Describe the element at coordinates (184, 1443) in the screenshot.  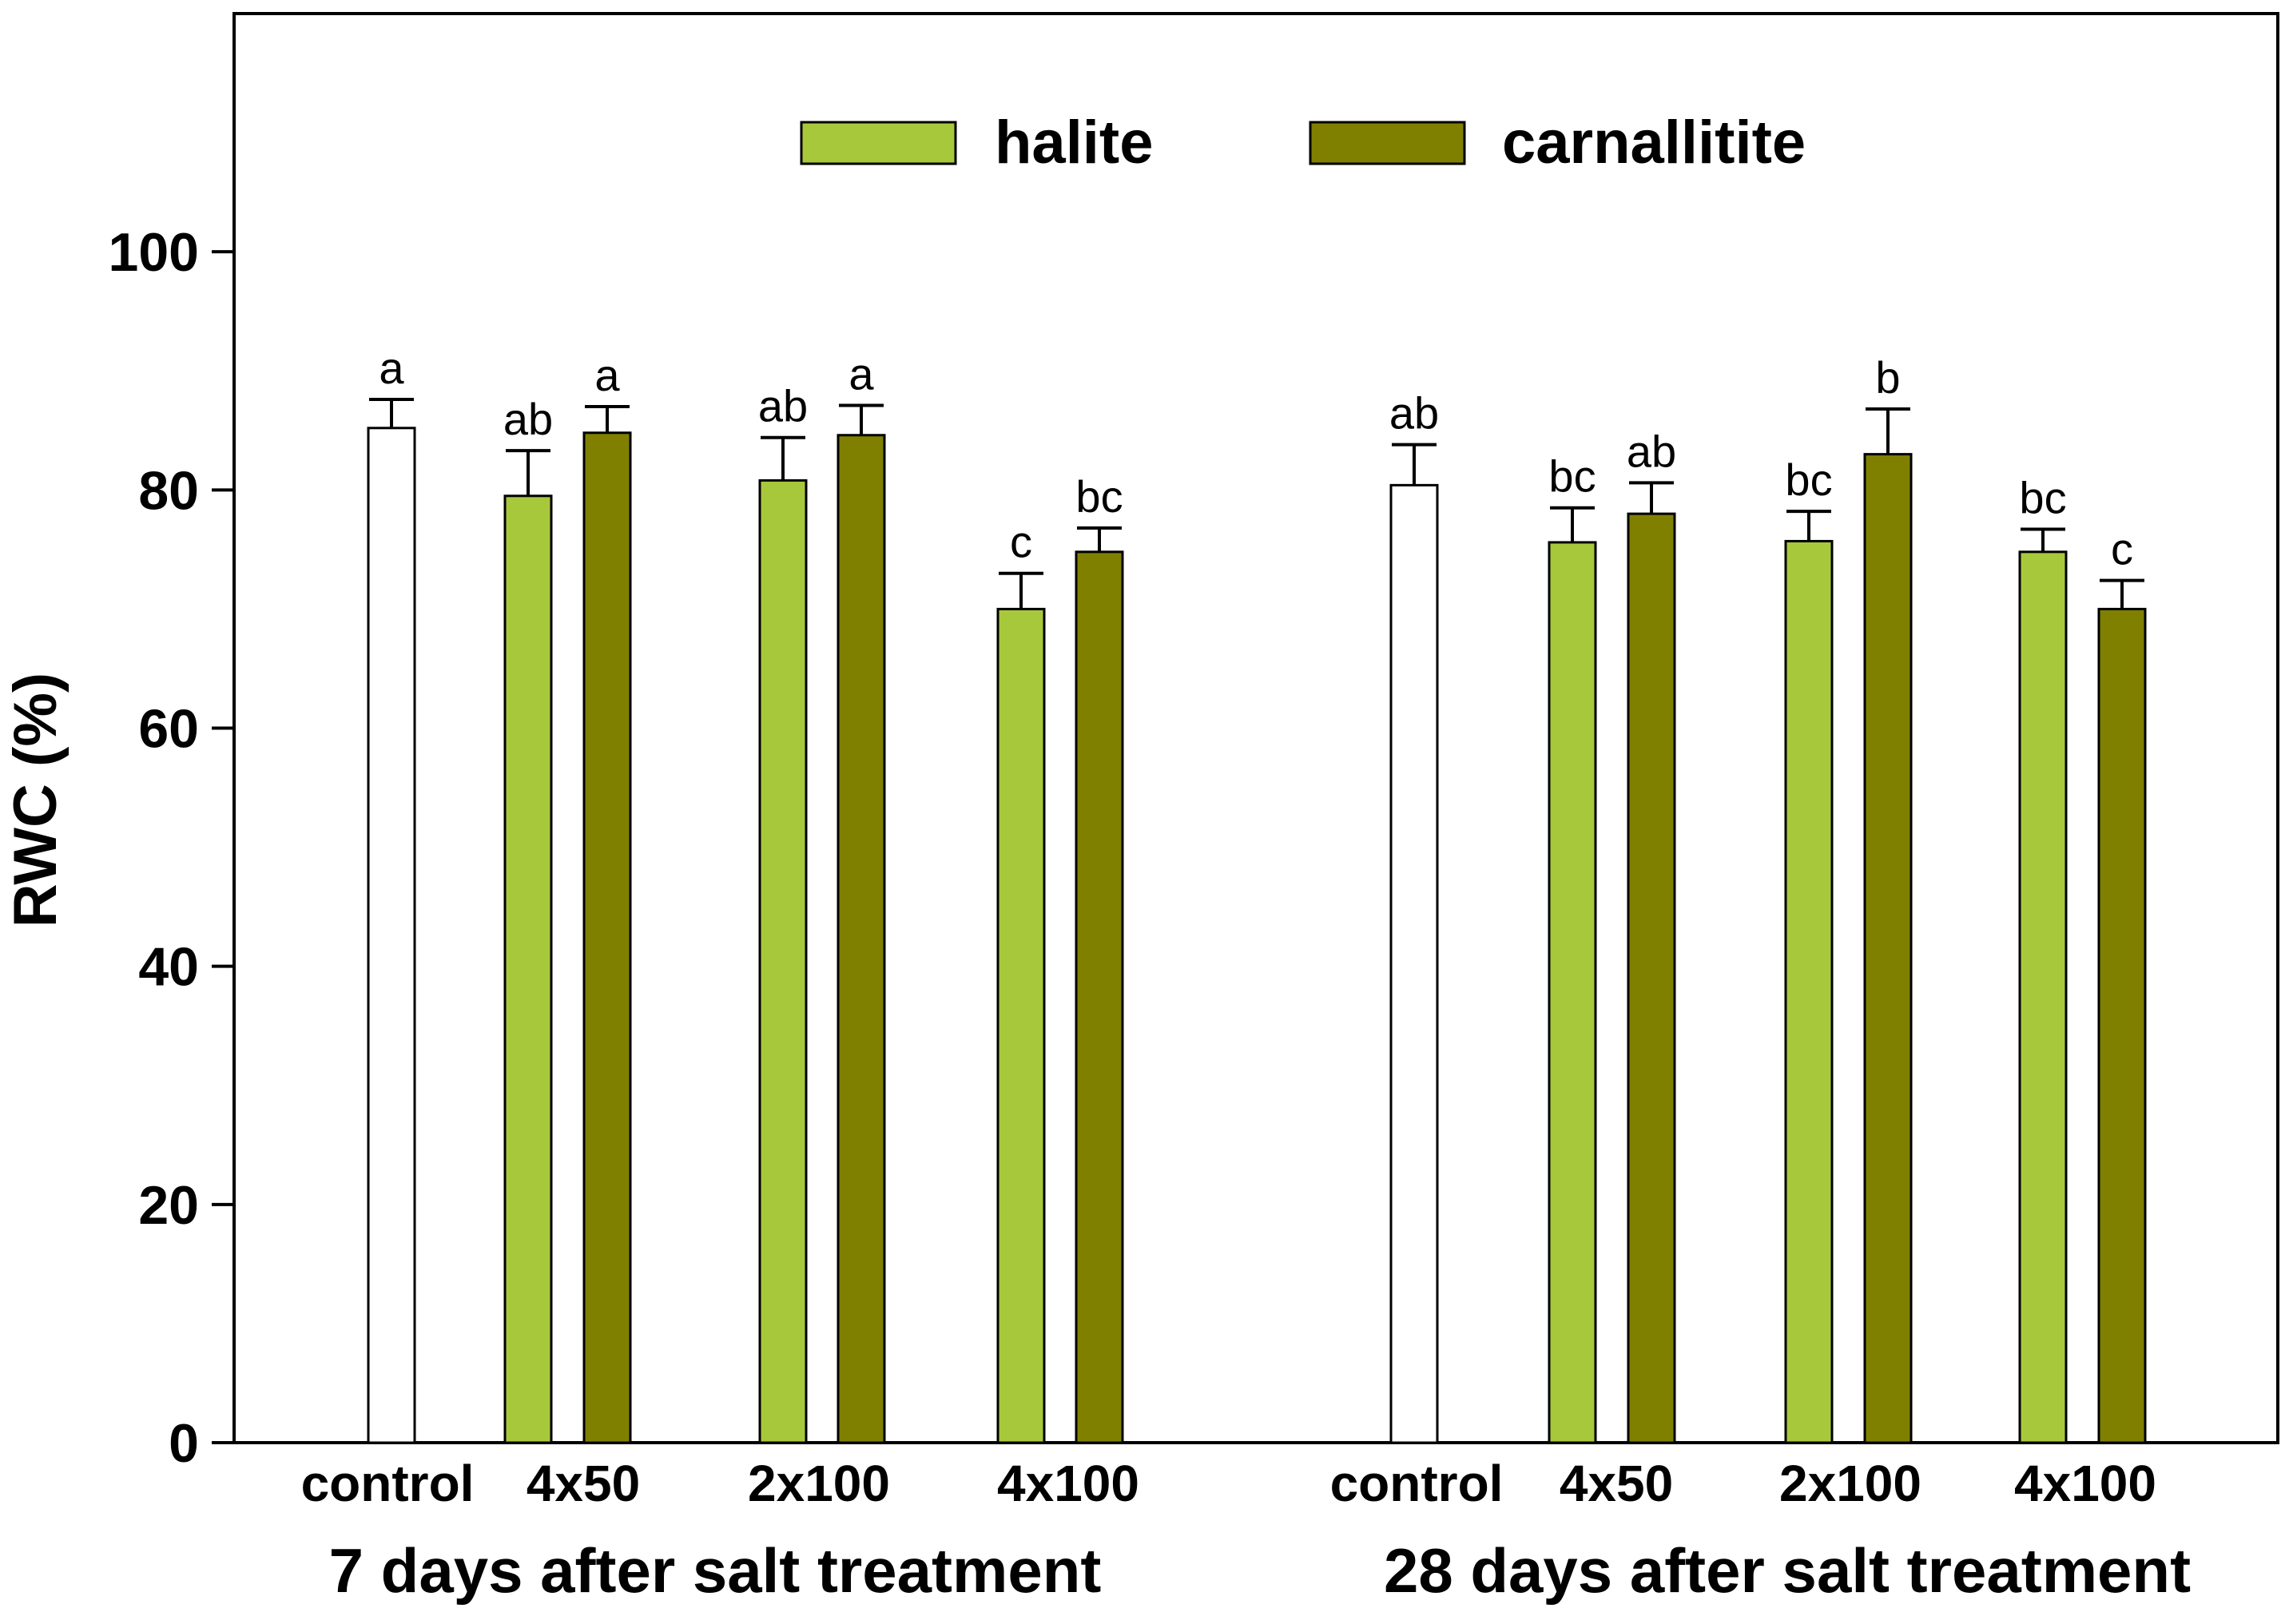
I see `y-tick-label: 0` at that location.